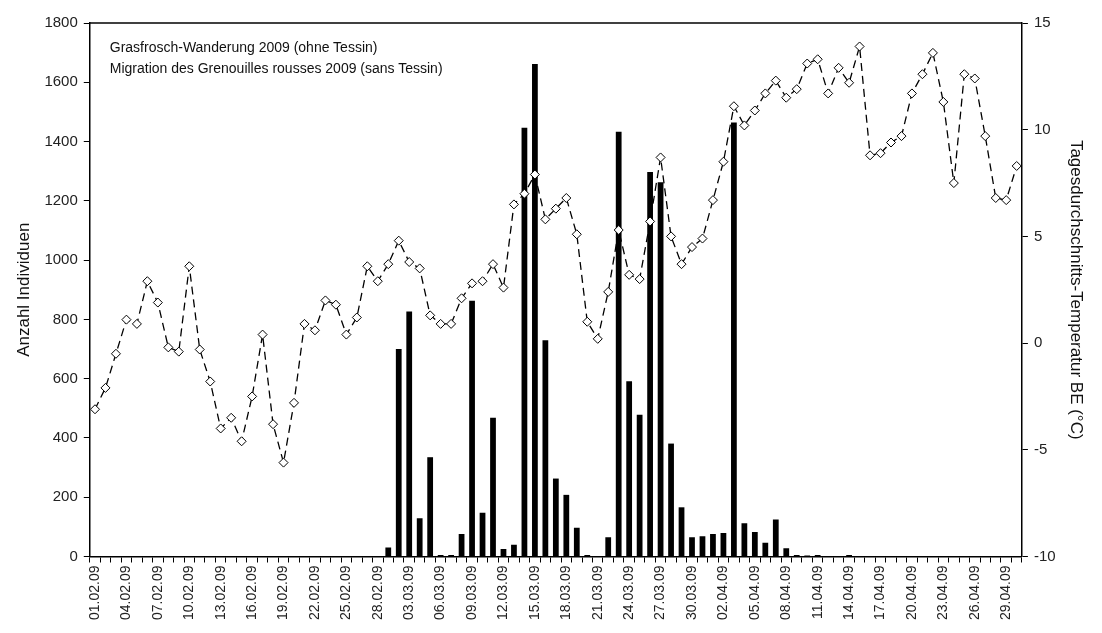  Describe the element at coordinates (1005, 592) in the screenshot. I see `x-tick-label: 29.04.09` at that location.